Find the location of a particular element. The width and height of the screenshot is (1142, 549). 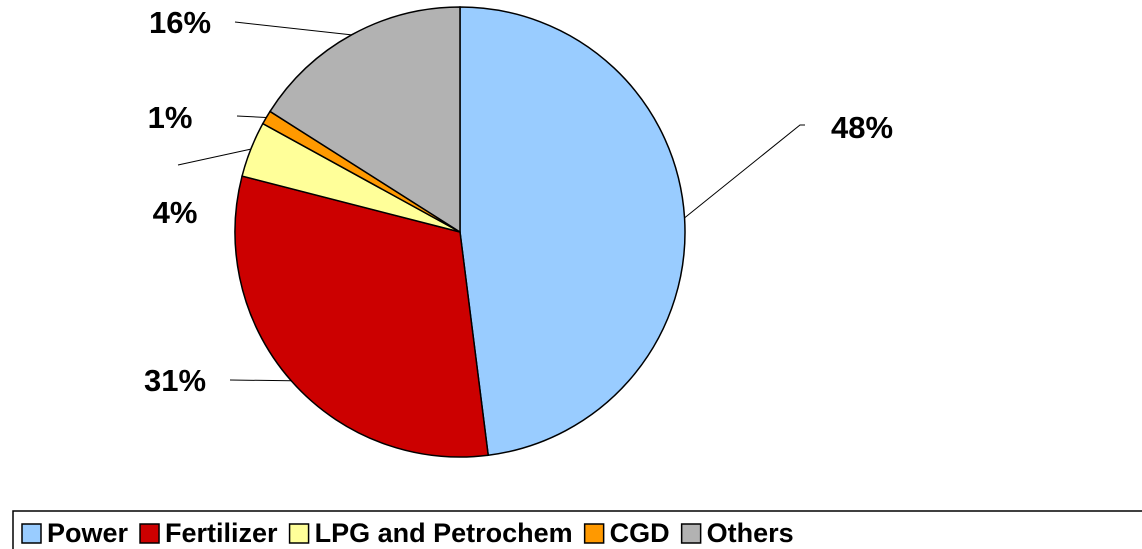

legend-label: Others is located at coordinates (750, 533).